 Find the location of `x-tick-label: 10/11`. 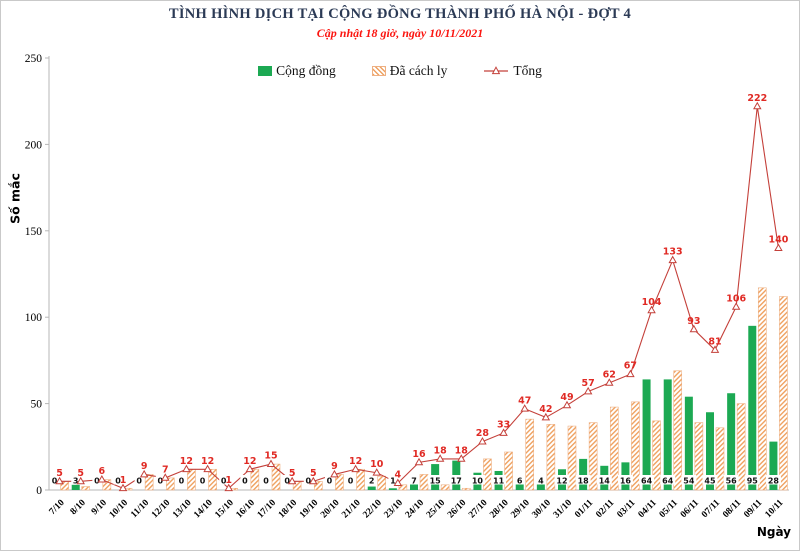

x-tick-label: 10/11 is located at coordinates (775, 509).